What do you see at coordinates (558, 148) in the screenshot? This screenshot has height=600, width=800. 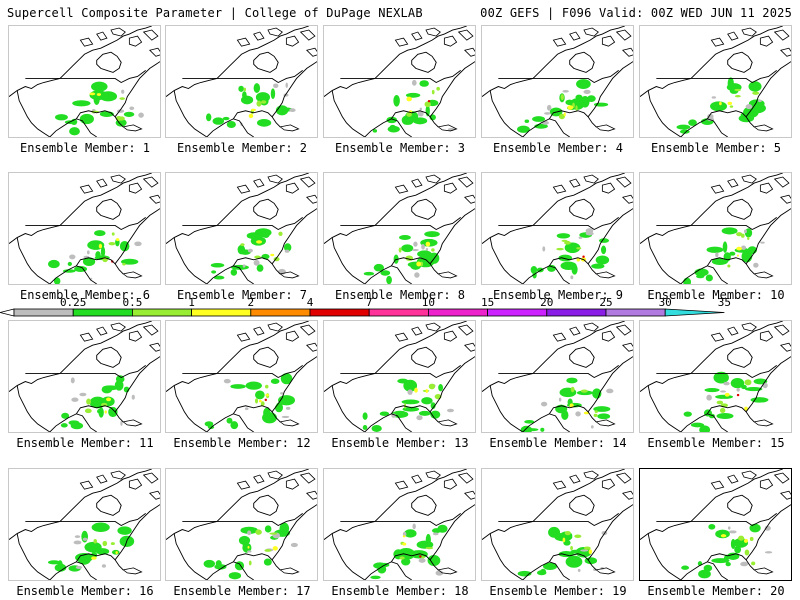 I see `ensemble-member-label: Ensemble Member: 4` at bounding box center [558, 148].